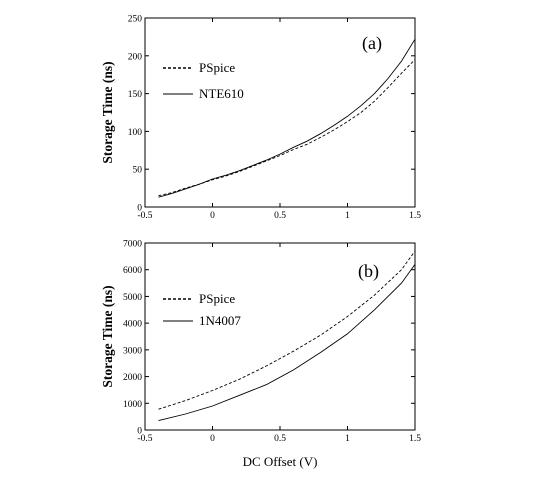  Describe the element at coordinates (368, 271) in the screenshot. I see `panel-label: (b)` at that location.